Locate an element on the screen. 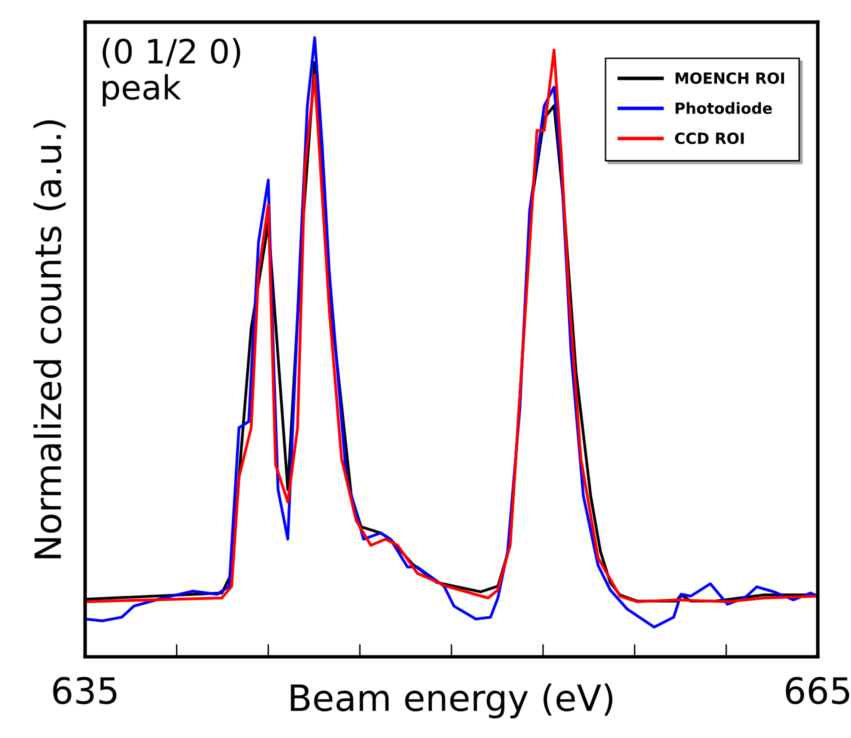 The image size is (851, 738). y-axis-title: Normalized counts (a.u.) is located at coordinates (49, 339).